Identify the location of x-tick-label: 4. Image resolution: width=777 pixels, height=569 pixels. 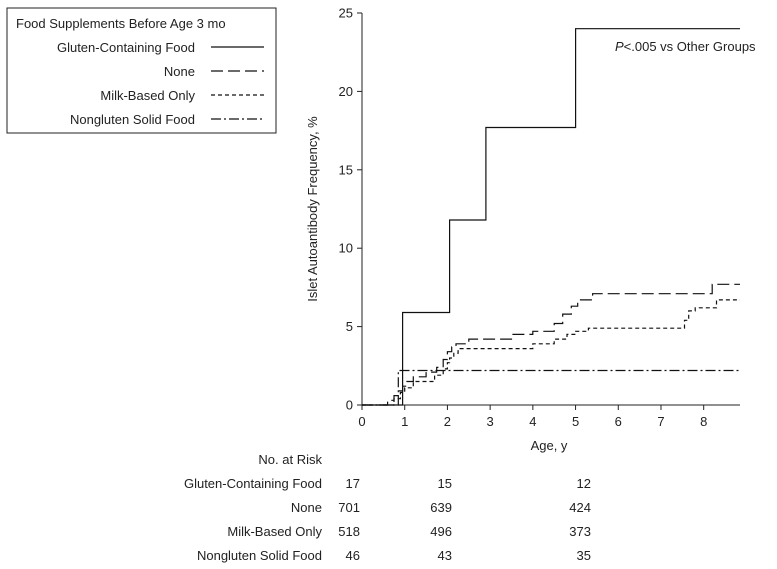
(532, 421).